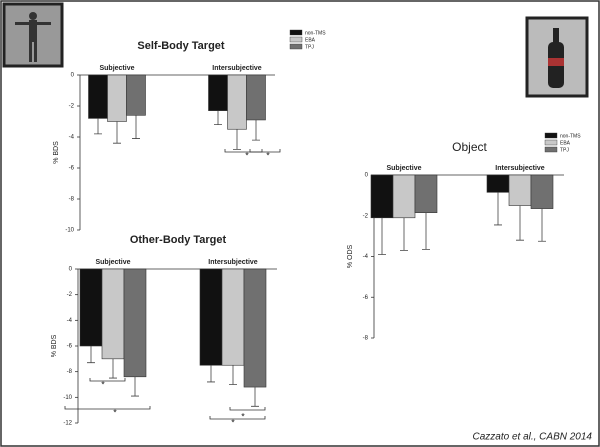 The image size is (600, 447). Describe the element at coordinates (469, 147) in the screenshot. I see `chart-title: Object` at that location.